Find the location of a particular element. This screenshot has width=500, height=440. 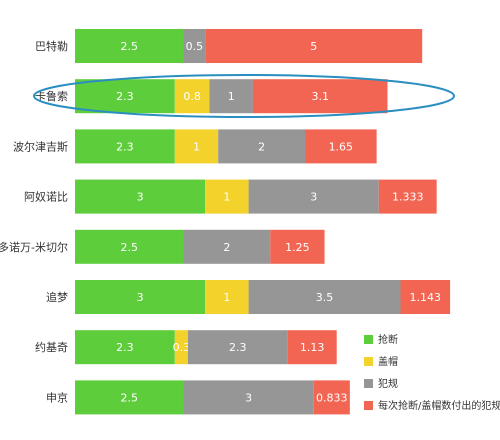

data-label: 1.13 is located at coordinates (312, 347).